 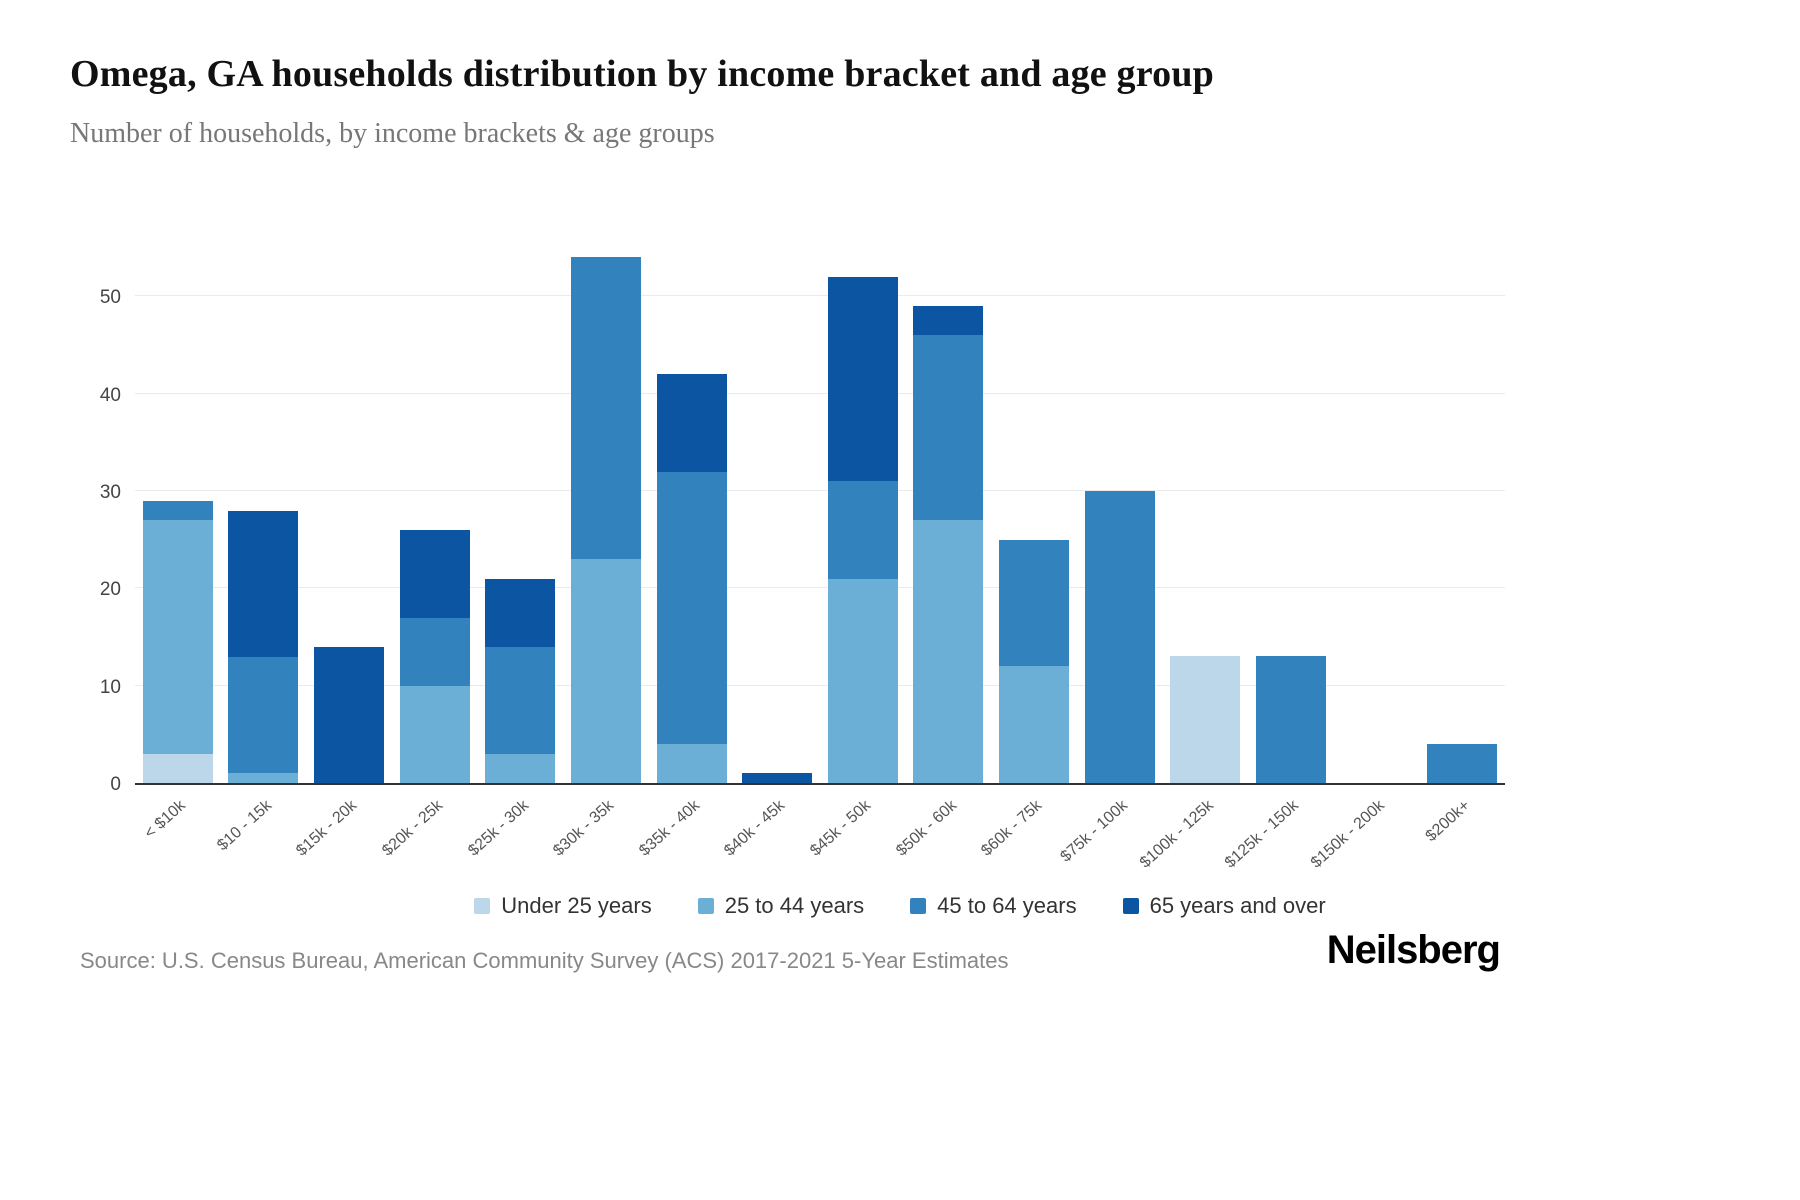 What do you see at coordinates (343, 840) in the screenshot?
I see `x-axis-slot: $15k - 20k` at bounding box center [343, 840].